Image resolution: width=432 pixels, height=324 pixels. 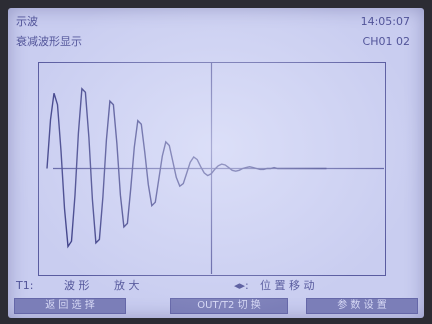 What do you see at coordinates (77, 285) in the screenshot?
I see `status-mode: 波 形` at bounding box center [77, 285].